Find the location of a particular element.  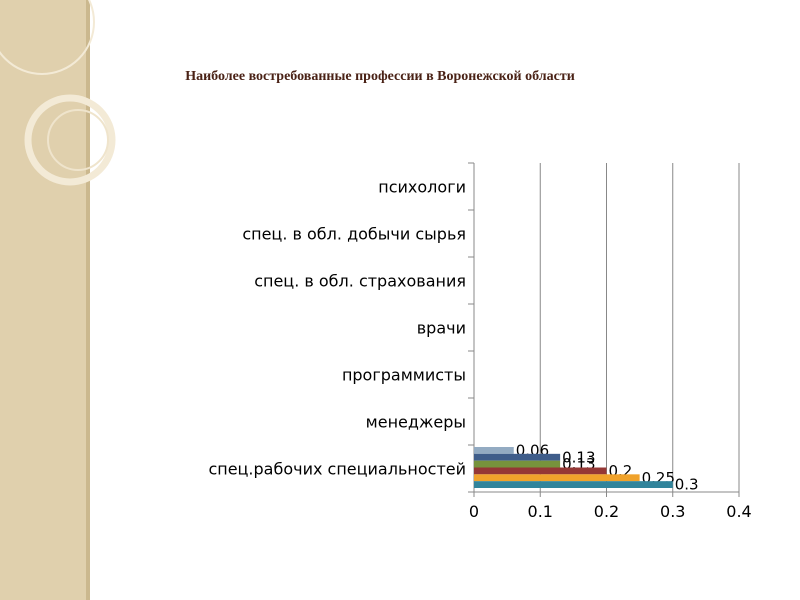

y-tick-label: менеджеры is located at coordinates (416, 422).